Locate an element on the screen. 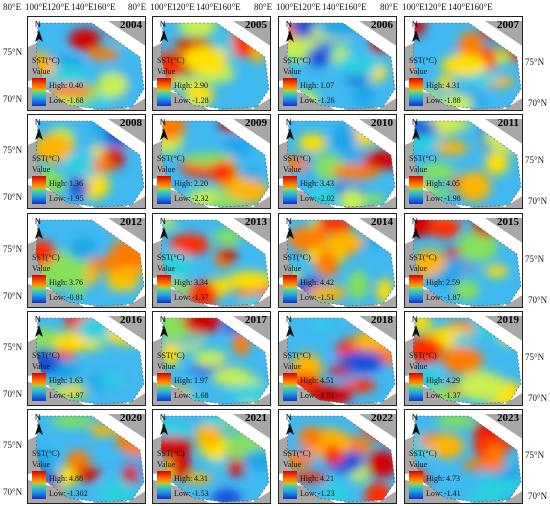 The image size is (550, 506). longitude-label: 140°E is located at coordinates (459, 7).